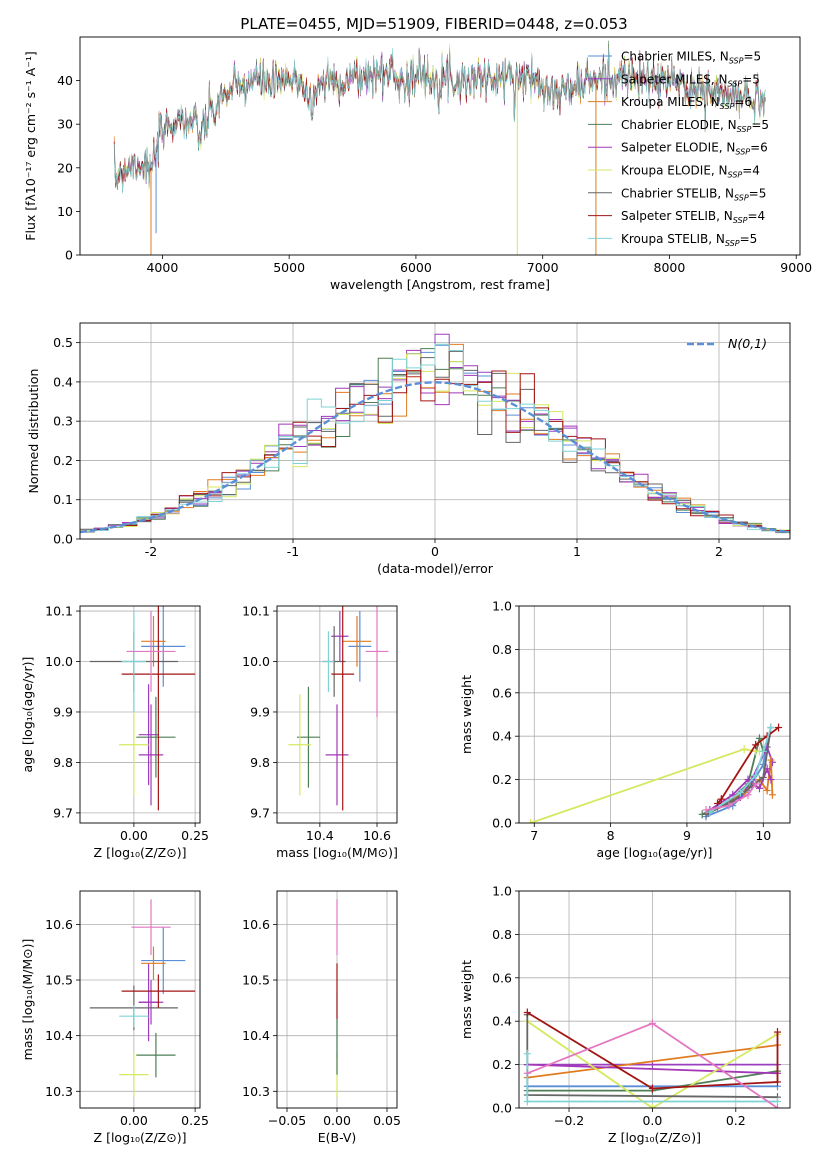  I want to click on panel-ebv_mass: −0.05 0.00 0.05 10.3 10.4 10.5 10.6 E(B-V), so click(321, 1017).